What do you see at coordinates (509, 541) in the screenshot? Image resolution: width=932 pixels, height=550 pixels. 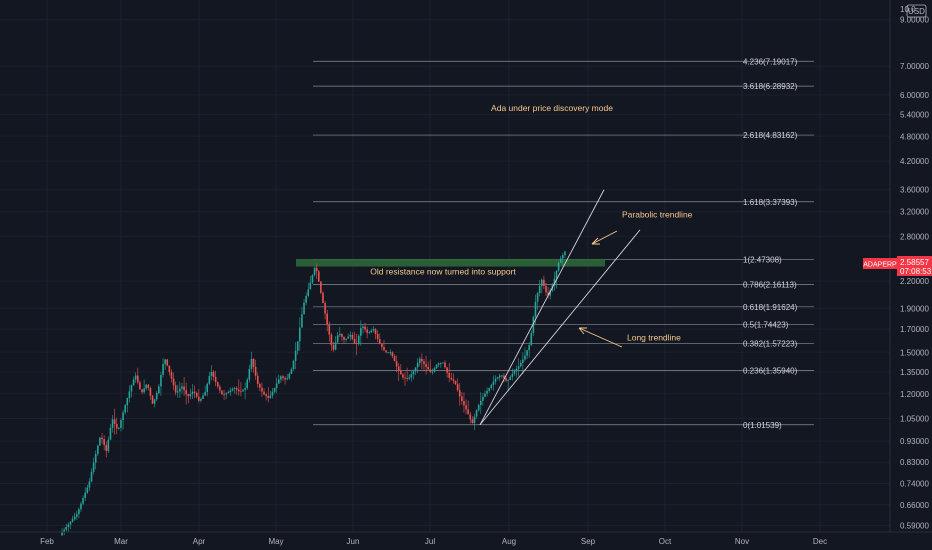 I see `x-tick-label: Aug` at bounding box center [509, 541].